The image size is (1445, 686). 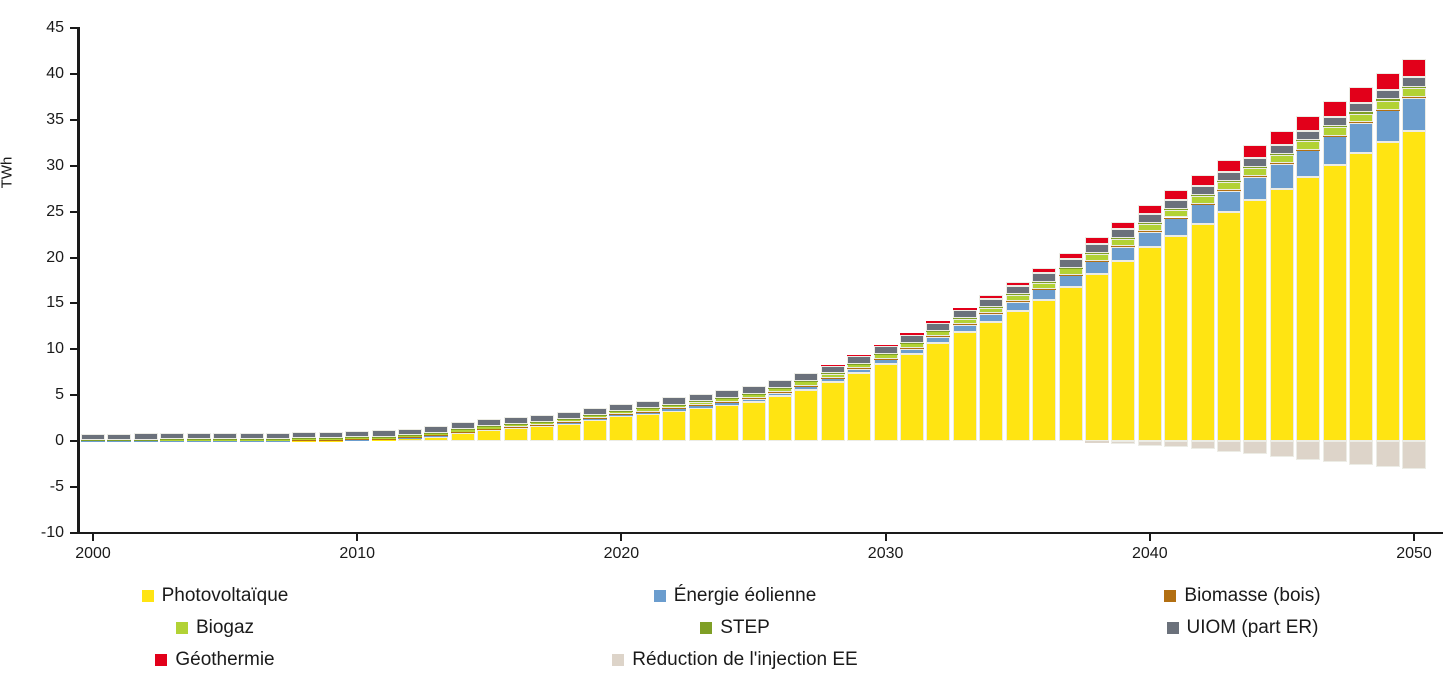 What do you see at coordinates (1170, 596) in the screenshot?
I see `biomasse-swatch-icon` at bounding box center [1170, 596].